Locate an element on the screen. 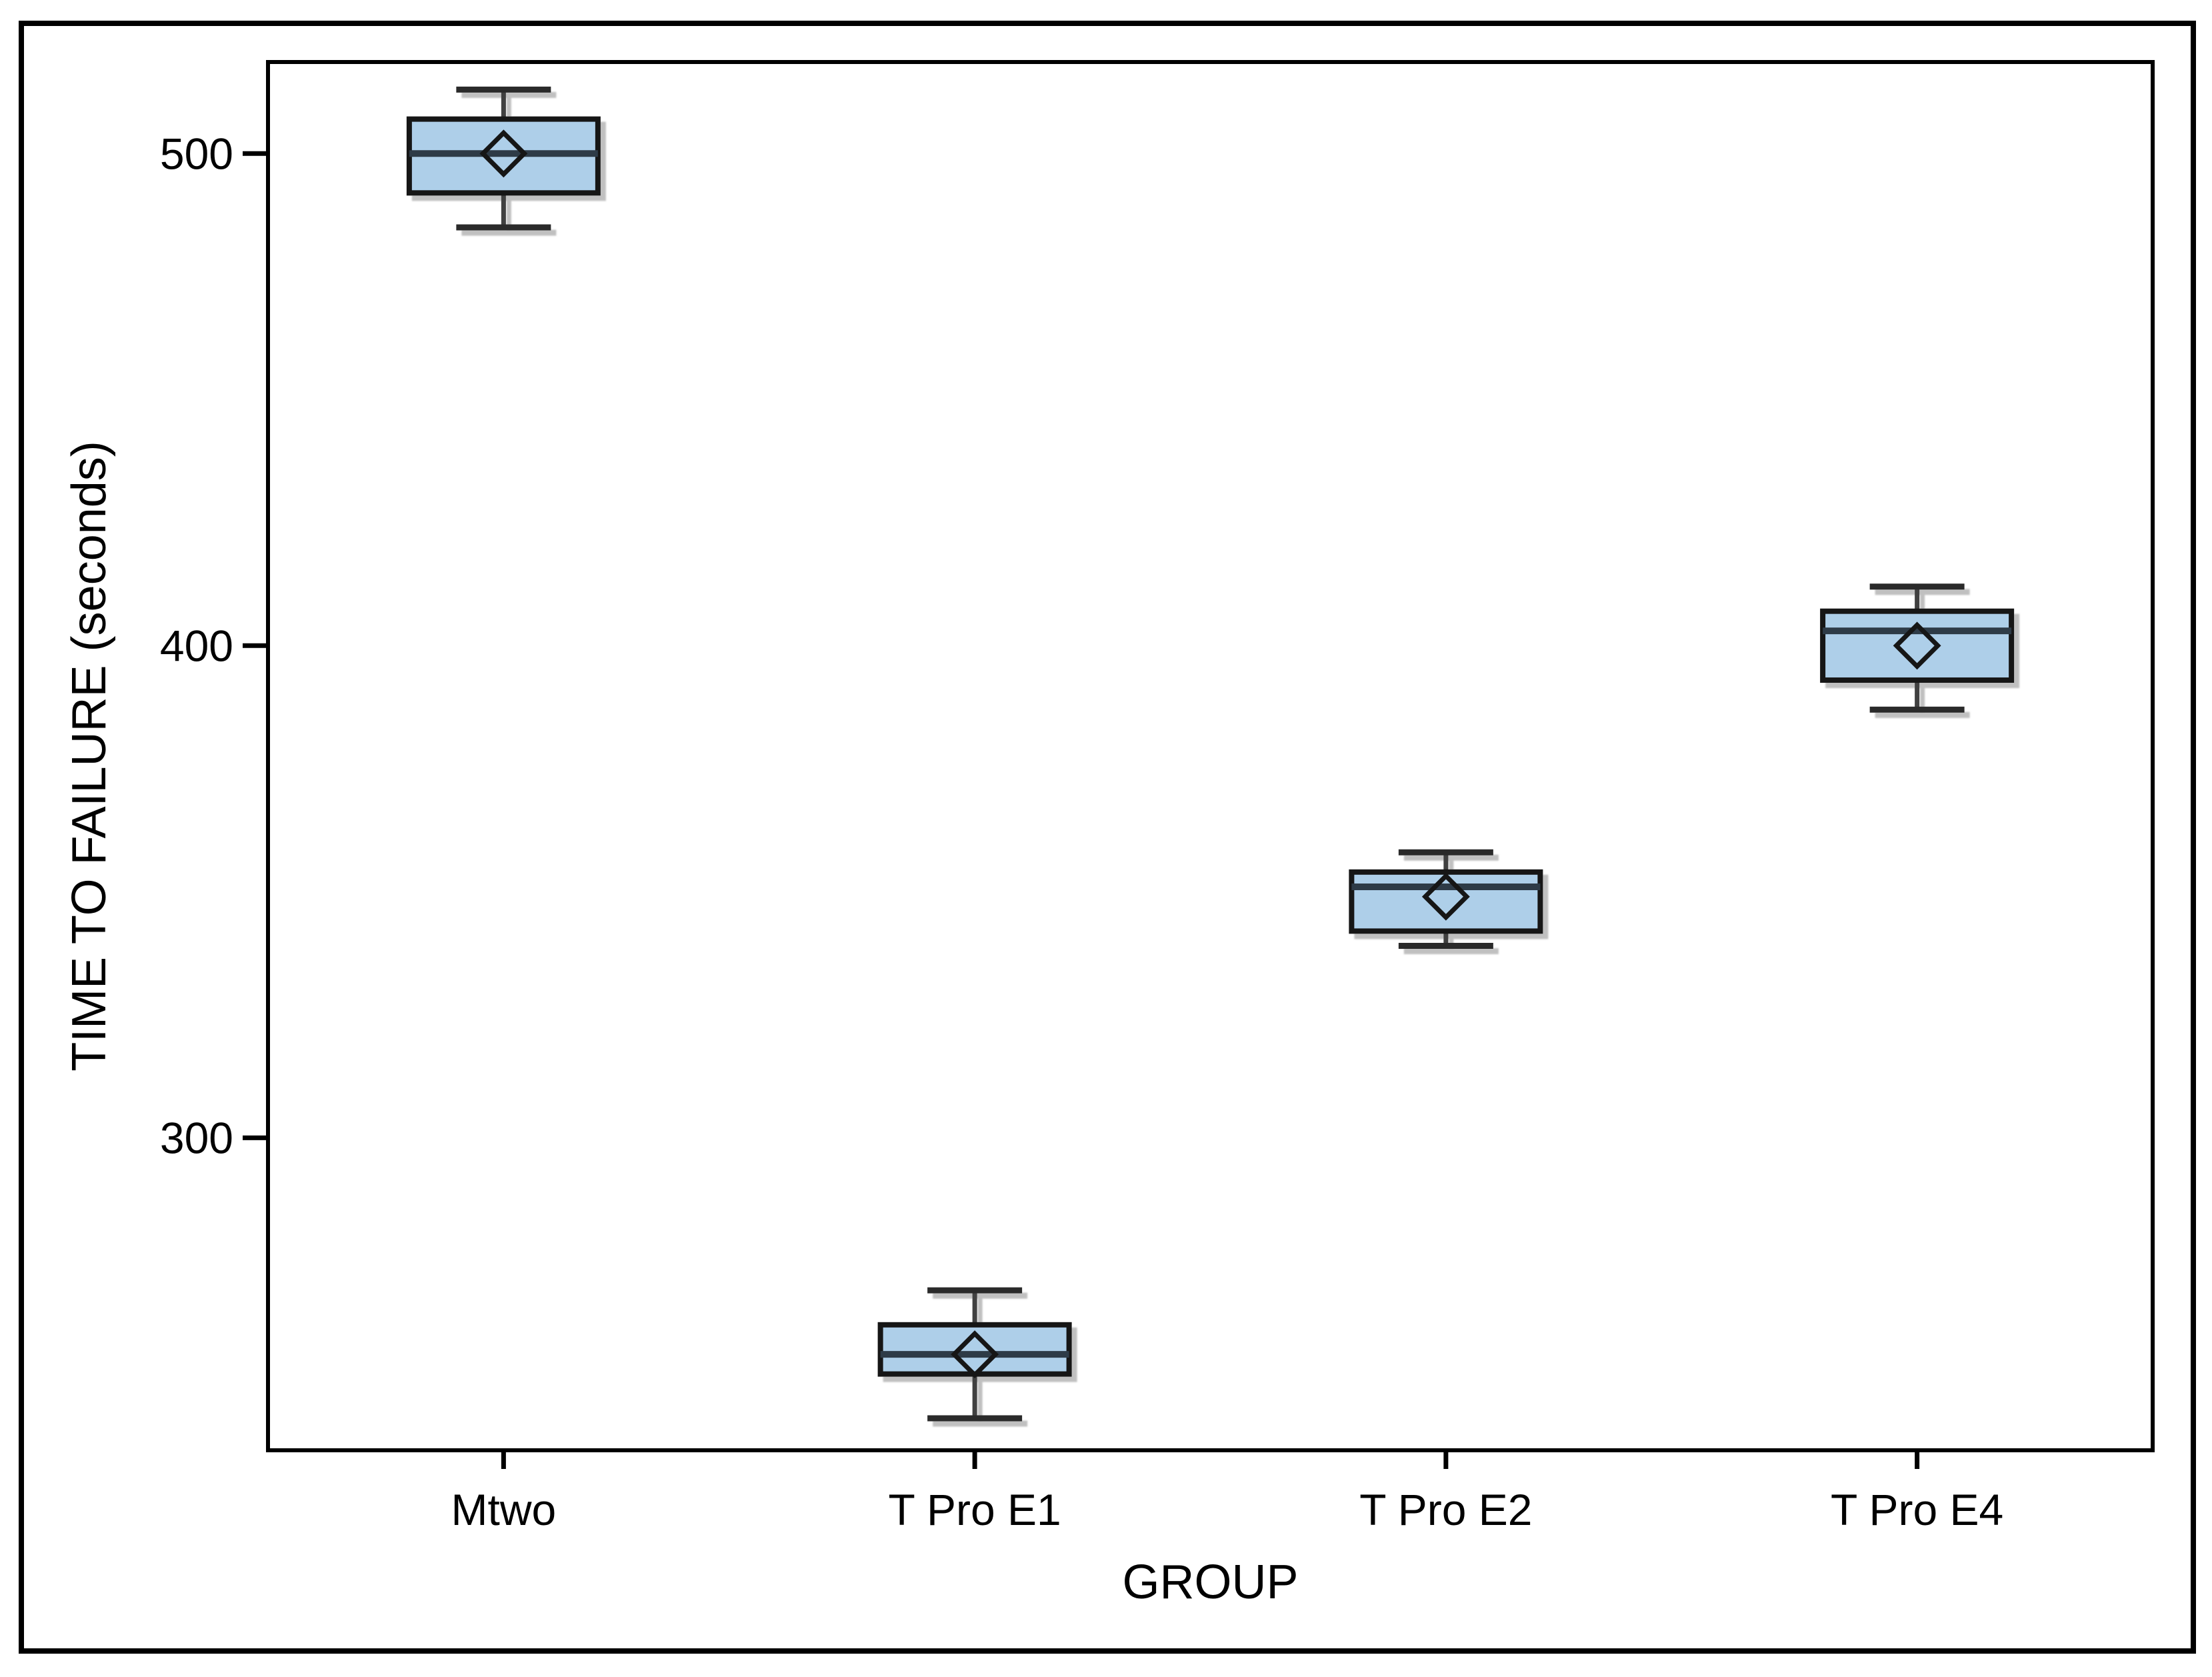  y-axis-title: TIME TO FAILURE (seconds) is located at coordinates (89, 756).